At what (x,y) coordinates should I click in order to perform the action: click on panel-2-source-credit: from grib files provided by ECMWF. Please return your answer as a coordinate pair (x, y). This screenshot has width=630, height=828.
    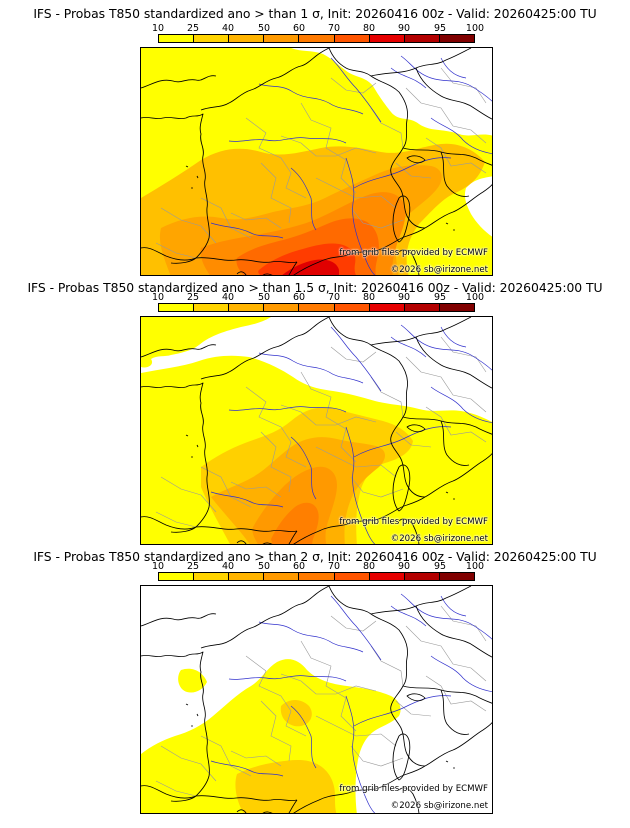
    Looking at the image, I should click on (413, 522).